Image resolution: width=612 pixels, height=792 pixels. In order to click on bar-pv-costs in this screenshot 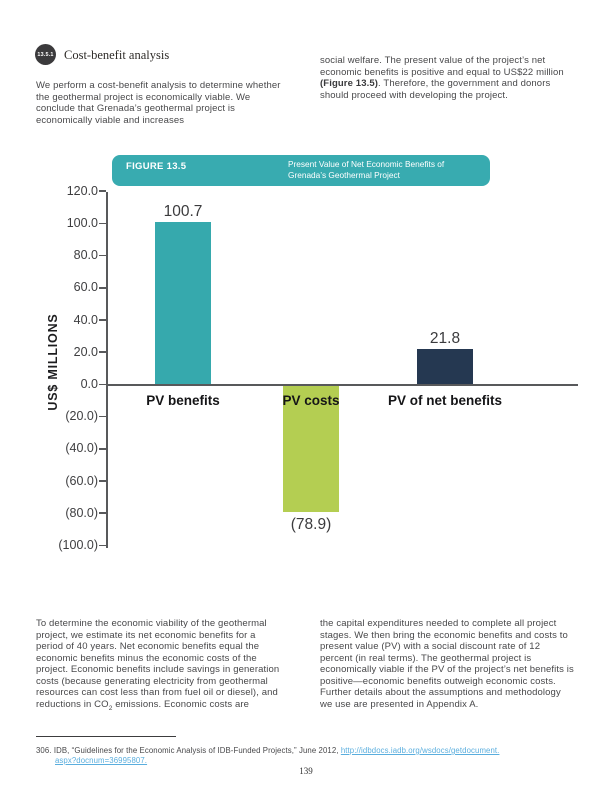, I will do `click(311, 448)`.